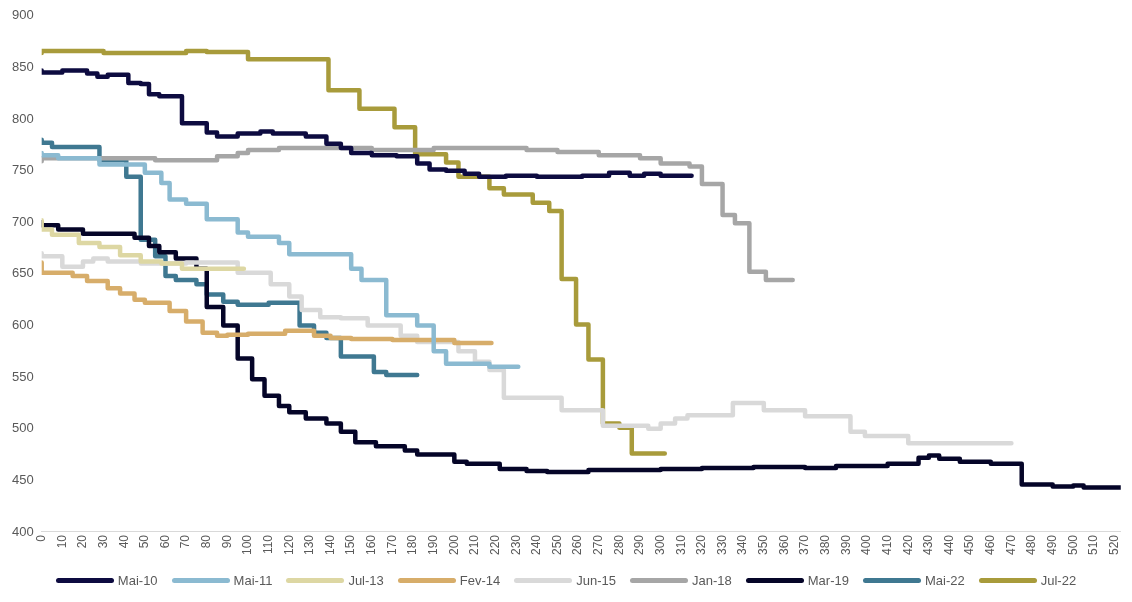 The width and height of the screenshot is (1132, 602). Describe the element at coordinates (990, 545) in the screenshot. I see `x-tick-label: 460` at that location.